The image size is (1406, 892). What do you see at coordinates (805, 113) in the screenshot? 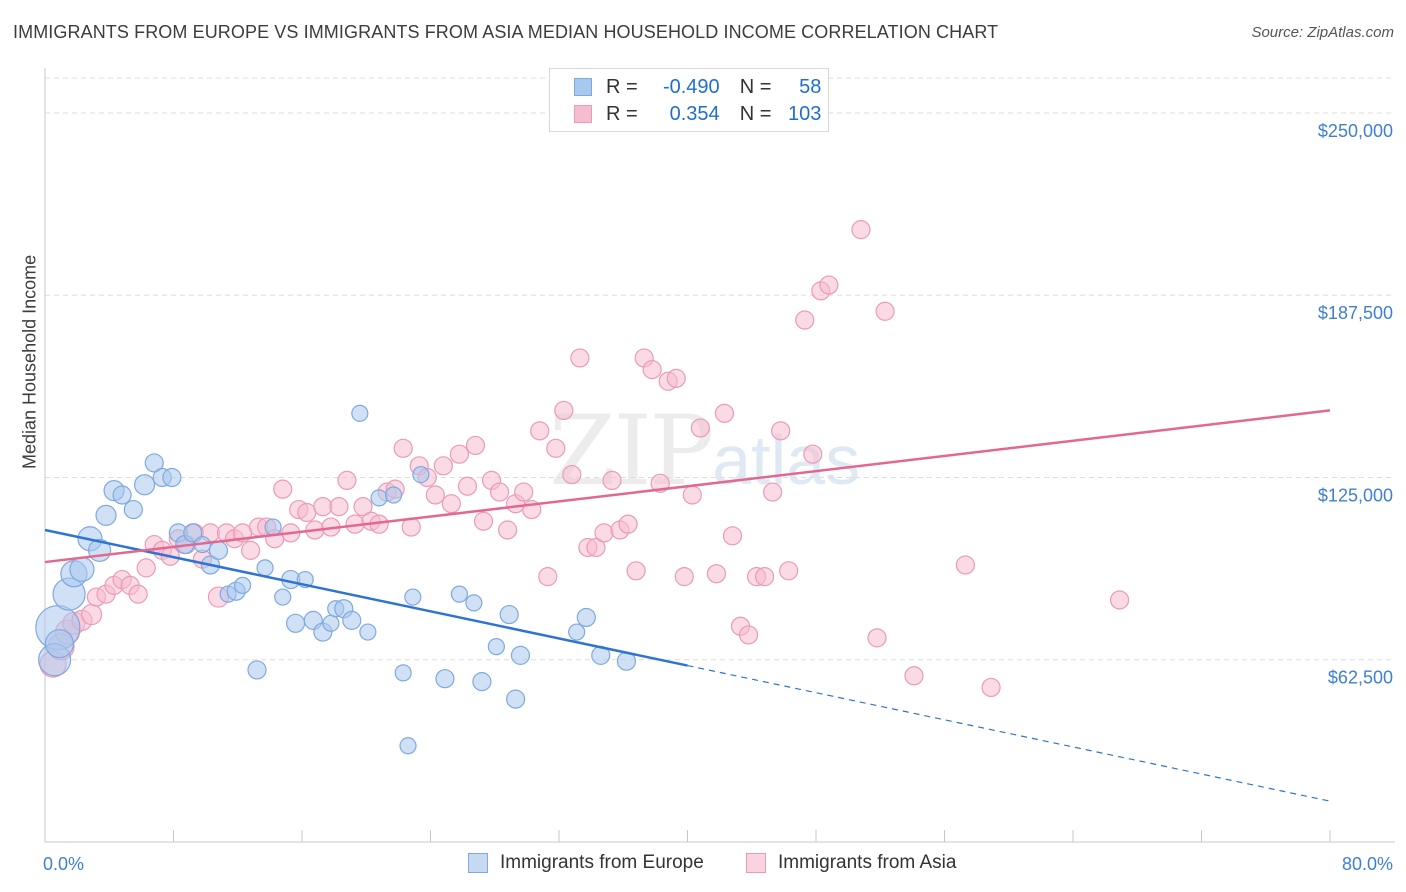
I see `legend-n-value: 103` at bounding box center [805, 113].